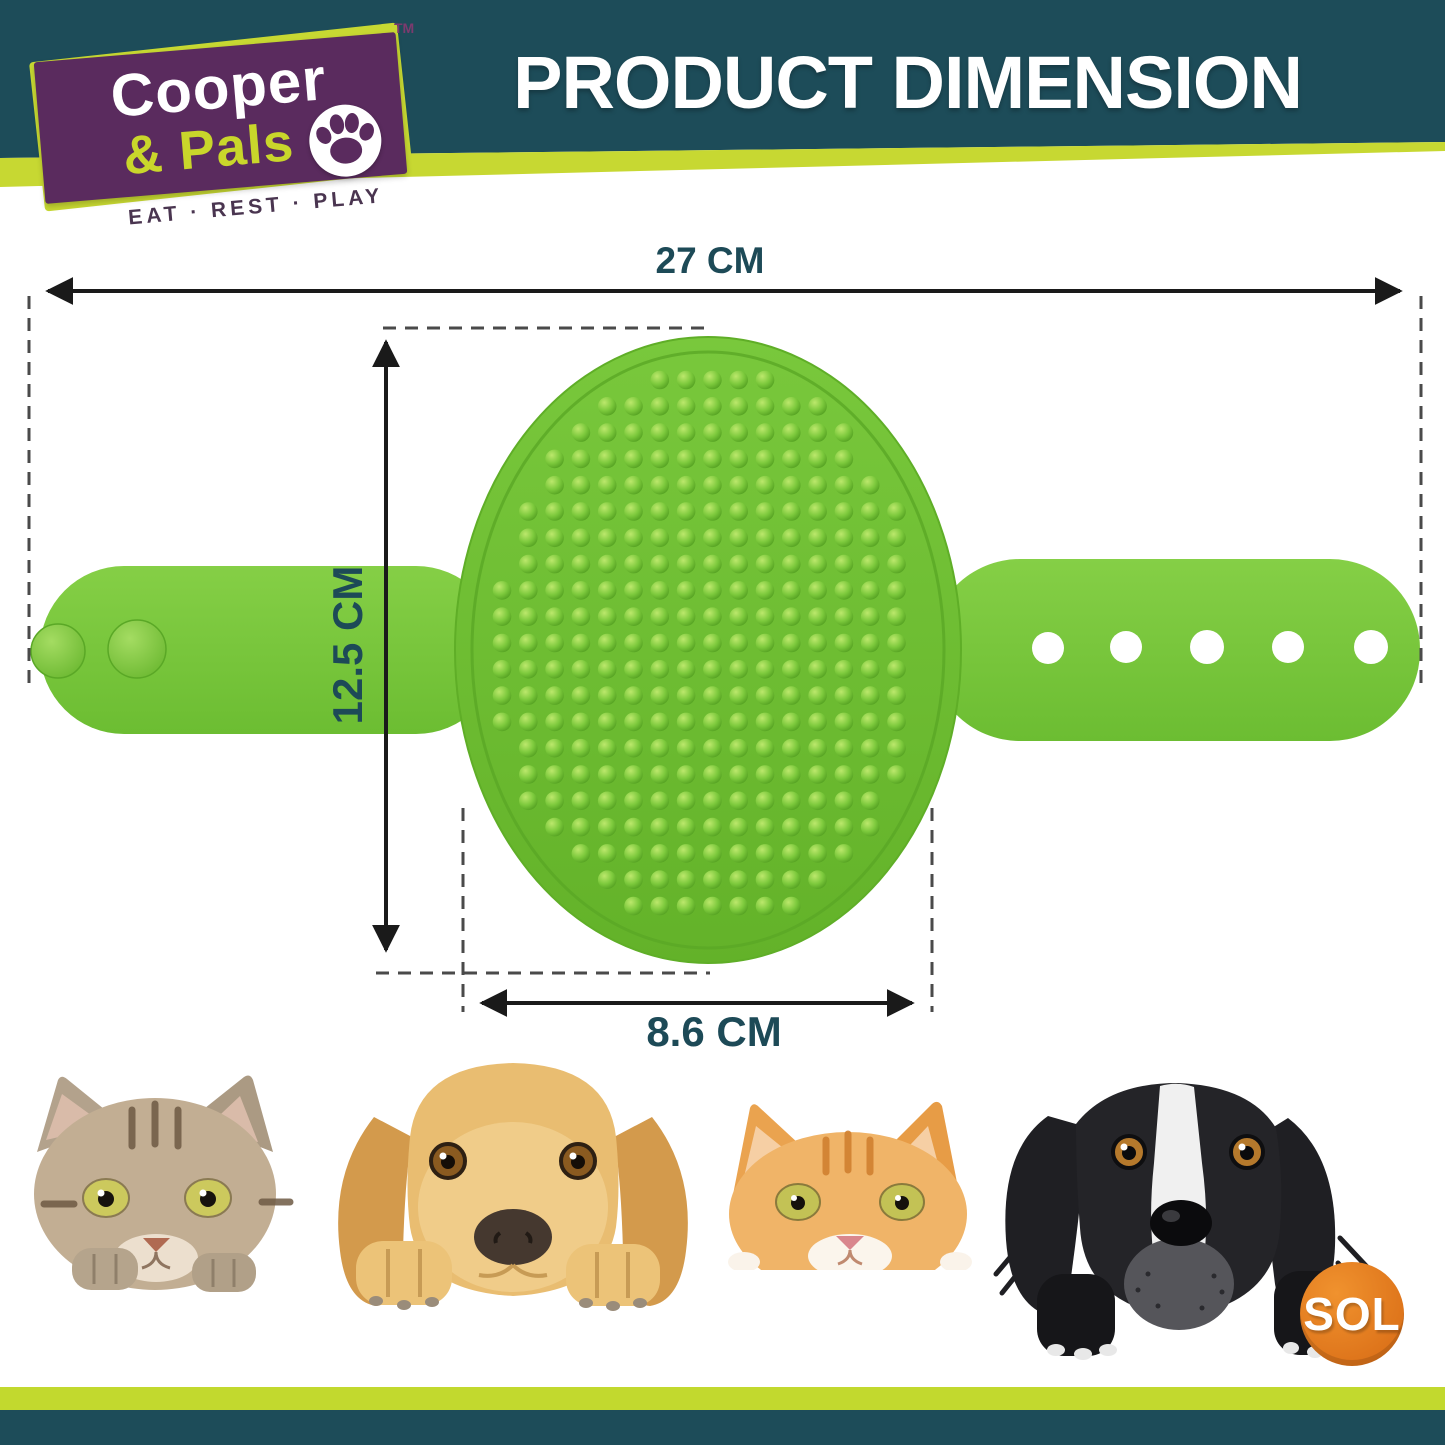  Describe the element at coordinates (347, 645) in the screenshot. I see `height-dimension-label: 12.5 CM` at that location.